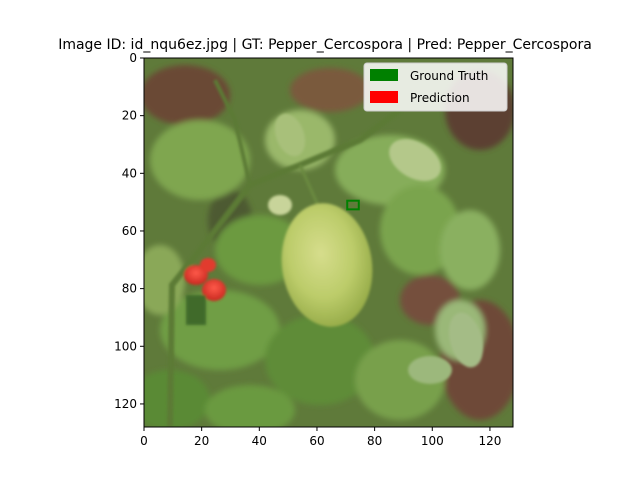  I want to click on y-tick-label: 60, so click(129, 231).